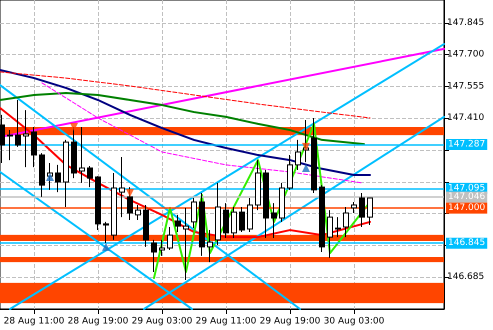  What do you see at coordinates (290, 321) in the screenshot?
I see `x-tick-label: 29 Aug 19:00` at bounding box center [290, 321].